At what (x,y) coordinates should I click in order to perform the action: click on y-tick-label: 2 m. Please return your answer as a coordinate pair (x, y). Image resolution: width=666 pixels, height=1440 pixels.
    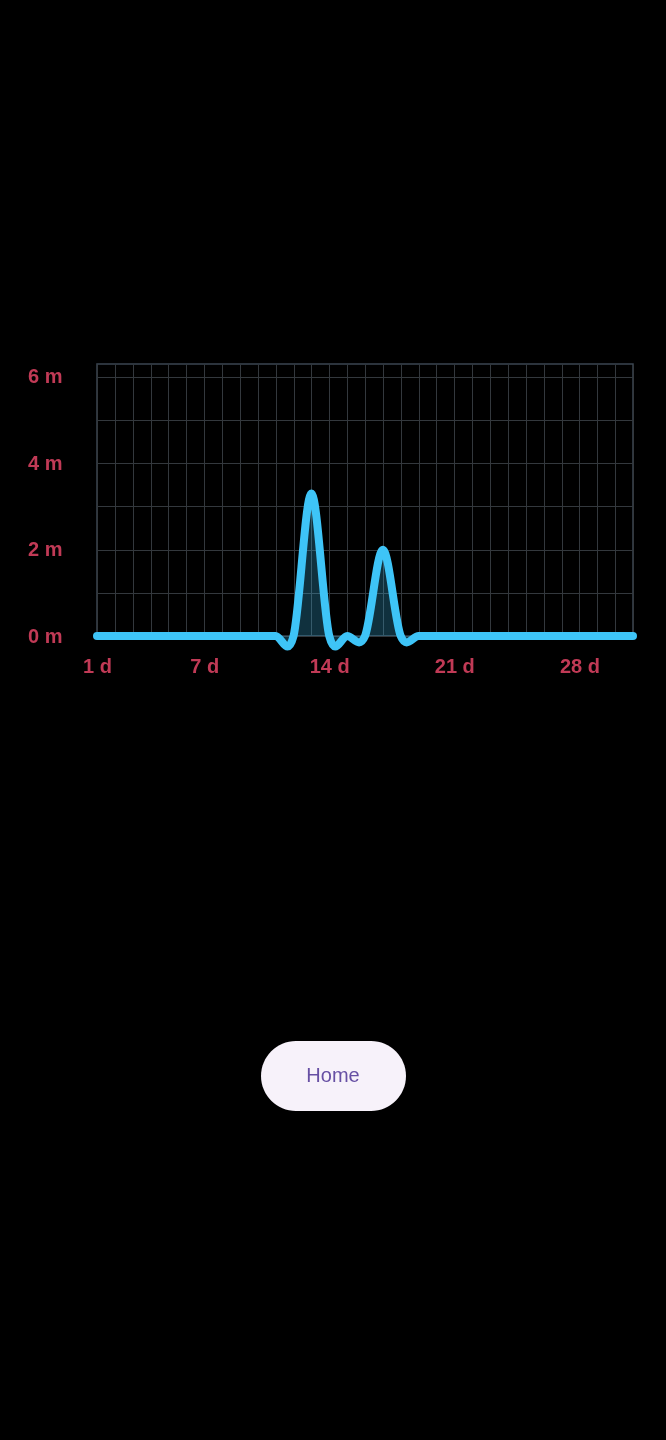
    Looking at the image, I should click on (45, 549).